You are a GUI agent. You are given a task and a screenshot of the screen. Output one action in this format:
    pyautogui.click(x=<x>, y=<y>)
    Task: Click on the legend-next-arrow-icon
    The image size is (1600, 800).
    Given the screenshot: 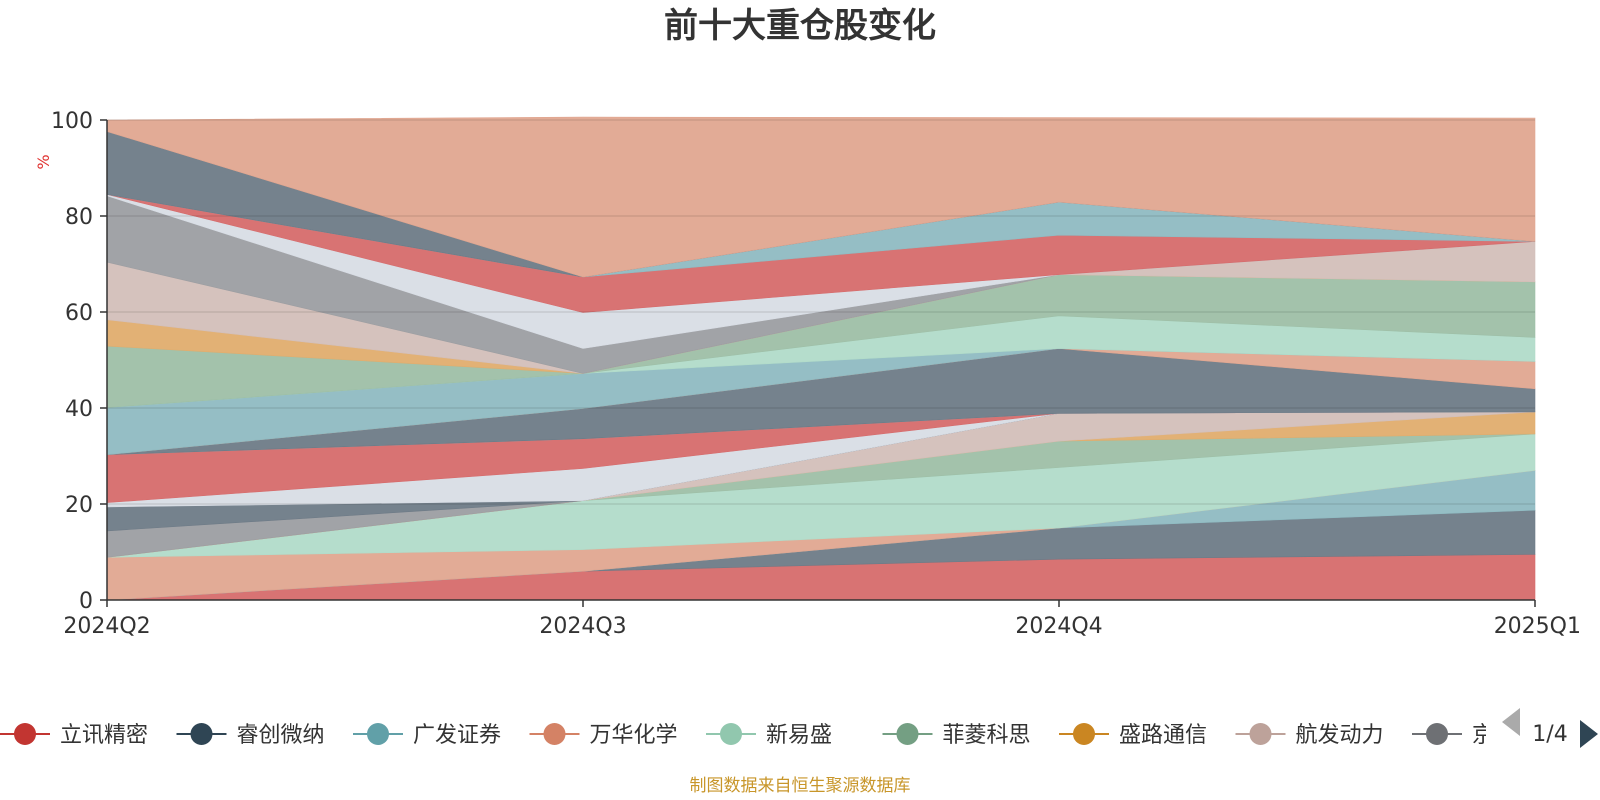 What is the action you would take?
    pyautogui.click(x=1589, y=734)
    